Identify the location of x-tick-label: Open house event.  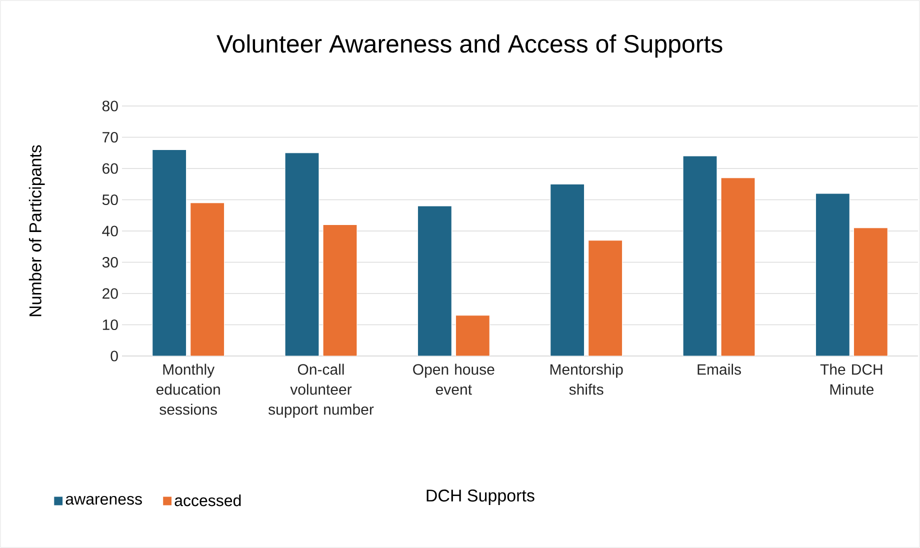
(453, 379).